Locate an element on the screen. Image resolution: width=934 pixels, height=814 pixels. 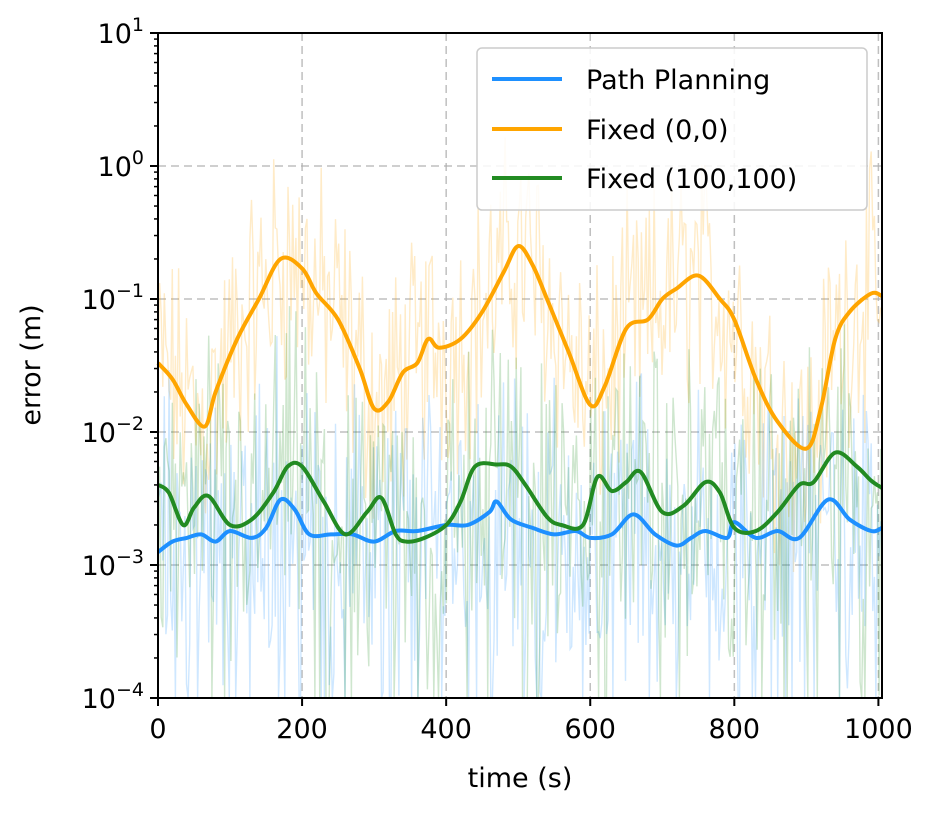
y-tick-label: 10¹ is located at coordinates (121, 32).